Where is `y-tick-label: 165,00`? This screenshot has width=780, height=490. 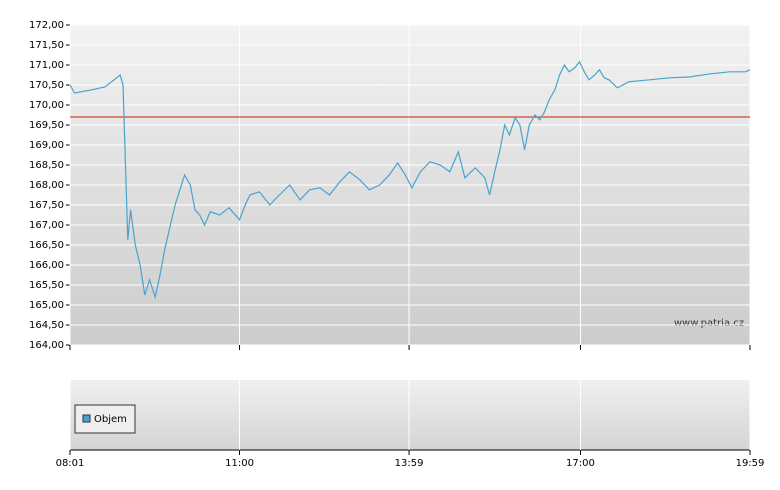 y-tick-label: 165,00 is located at coordinates (46, 305).